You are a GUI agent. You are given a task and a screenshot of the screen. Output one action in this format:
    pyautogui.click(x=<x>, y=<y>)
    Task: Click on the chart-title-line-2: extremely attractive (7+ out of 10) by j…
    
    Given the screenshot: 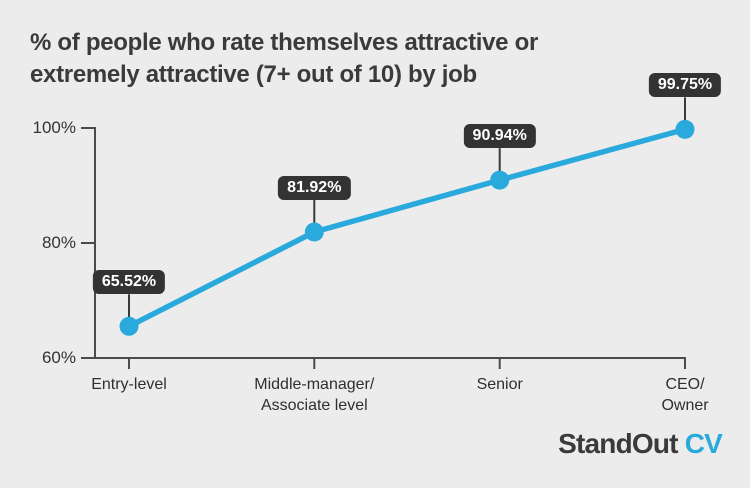 What is the action you would take?
    pyautogui.click(x=253, y=74)
    